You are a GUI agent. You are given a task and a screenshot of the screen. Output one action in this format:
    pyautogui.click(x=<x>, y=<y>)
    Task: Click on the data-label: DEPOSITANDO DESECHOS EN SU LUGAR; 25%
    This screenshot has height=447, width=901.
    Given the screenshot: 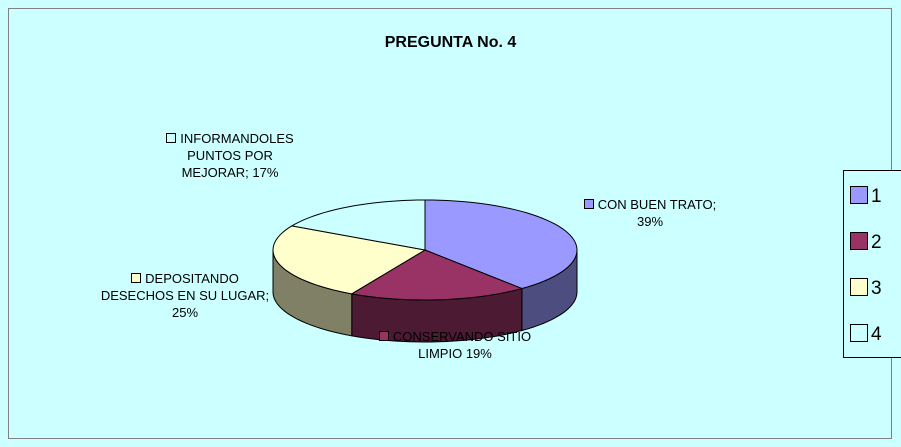 What is the action you would take?
    pyautogui.click(x=185, y=295)
    